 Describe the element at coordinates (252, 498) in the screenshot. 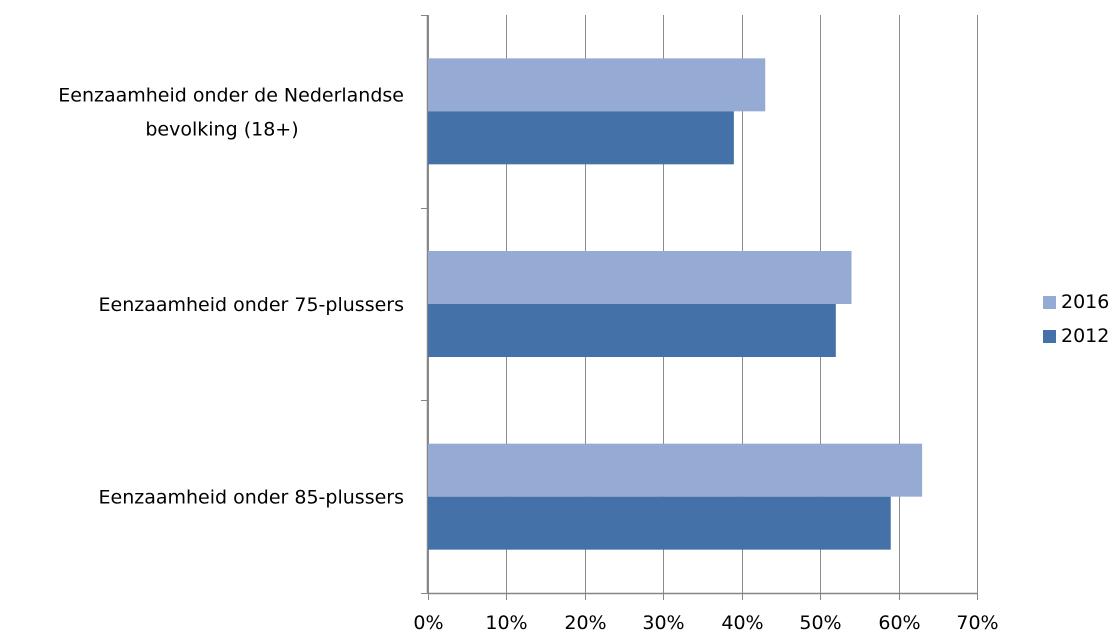

I see `category-label-2: Eenzaamheid onder 85-plussers` at that location.